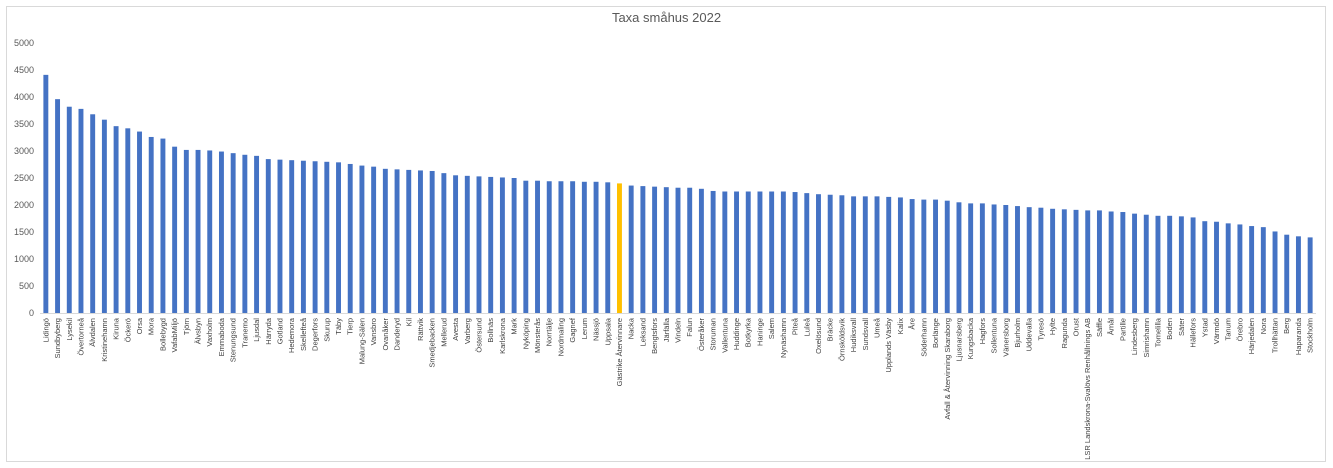  Describe the element at coordinates (795, 326) in the screenshot. I see `x-tick-label: Piteå` at that location.